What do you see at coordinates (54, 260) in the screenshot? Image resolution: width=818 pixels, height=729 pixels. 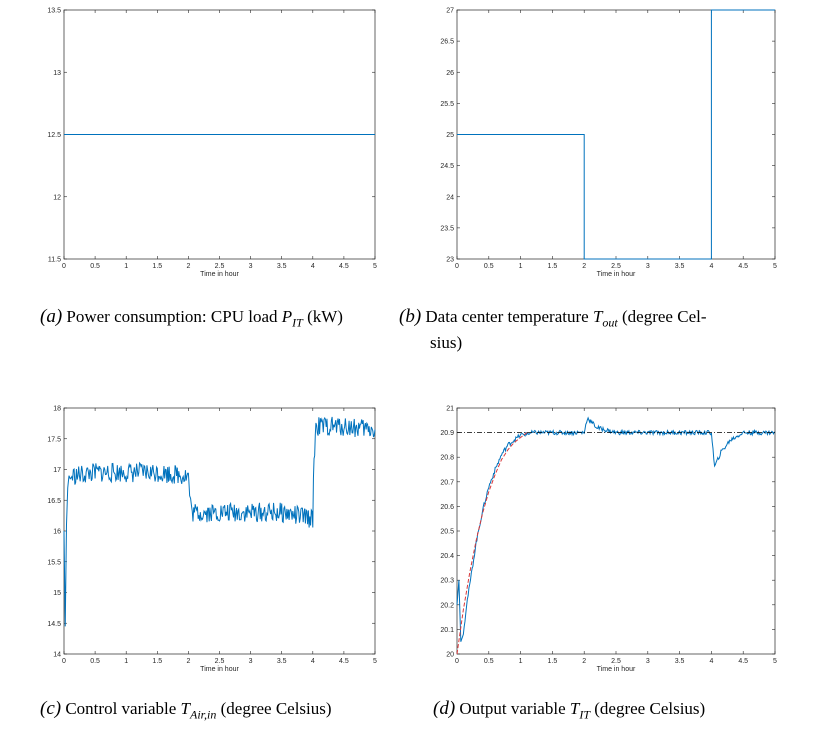 I see `y-tick-label: 11.5` at bounding box center [54, 260].